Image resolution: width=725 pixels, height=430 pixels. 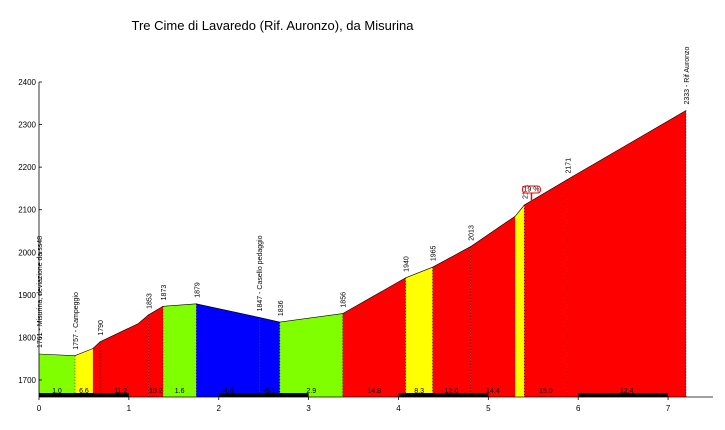 What do you see at coordinates (311, 391) in the screenshot?
I see `segment-gradient-label: 2.9` at bounding box center [311, 391].